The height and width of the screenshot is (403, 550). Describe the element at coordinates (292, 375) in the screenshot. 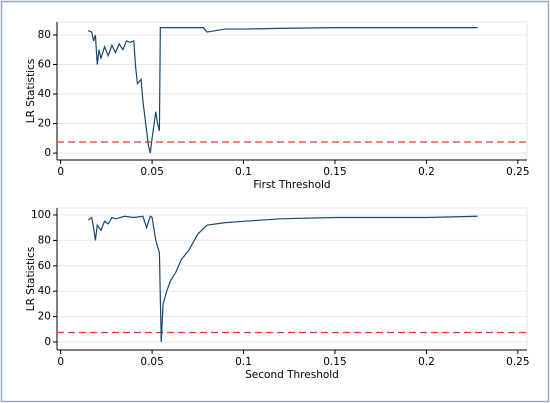

I see `x-axis-title: Second Threshold` at that location.